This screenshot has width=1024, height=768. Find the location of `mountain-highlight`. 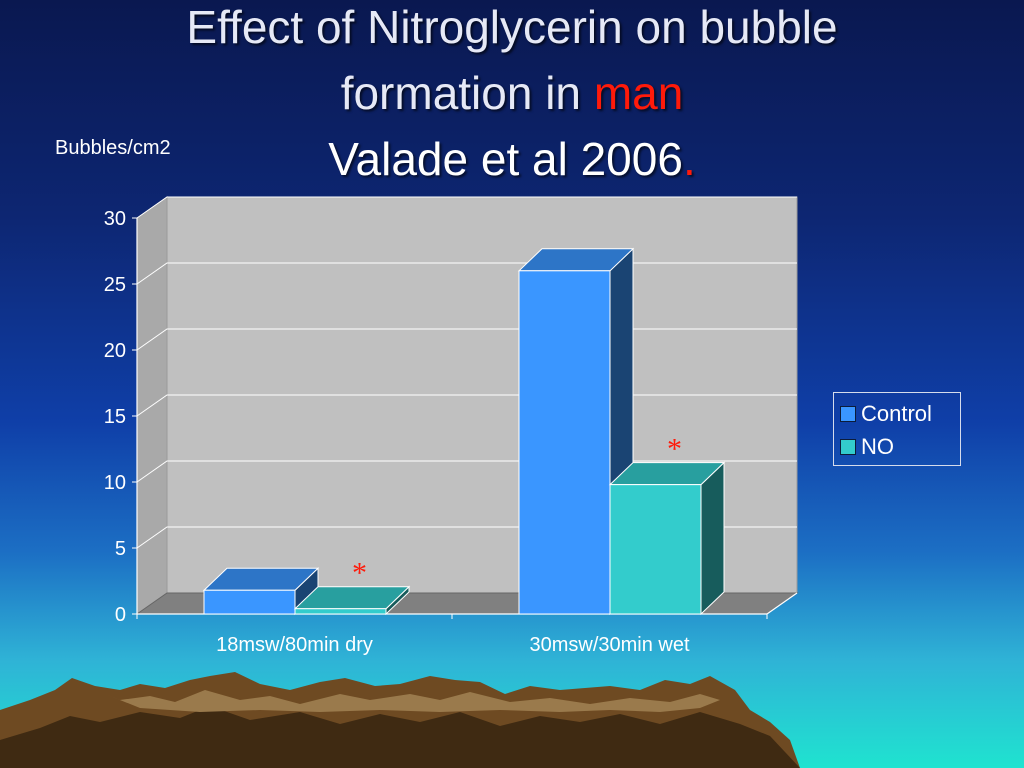

mountain-highlight is located at coordinates (407, 701).